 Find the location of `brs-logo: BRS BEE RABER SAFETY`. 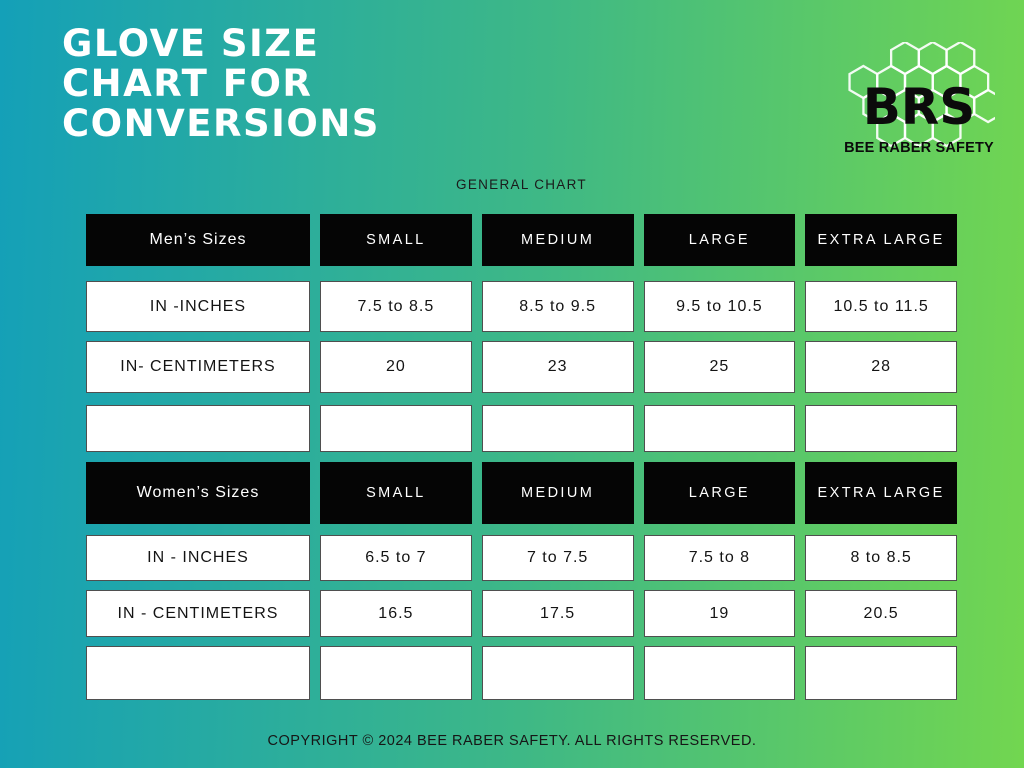

brs-logo: BRS BEE RABER SAFETY is located at coordinates (919, 102).